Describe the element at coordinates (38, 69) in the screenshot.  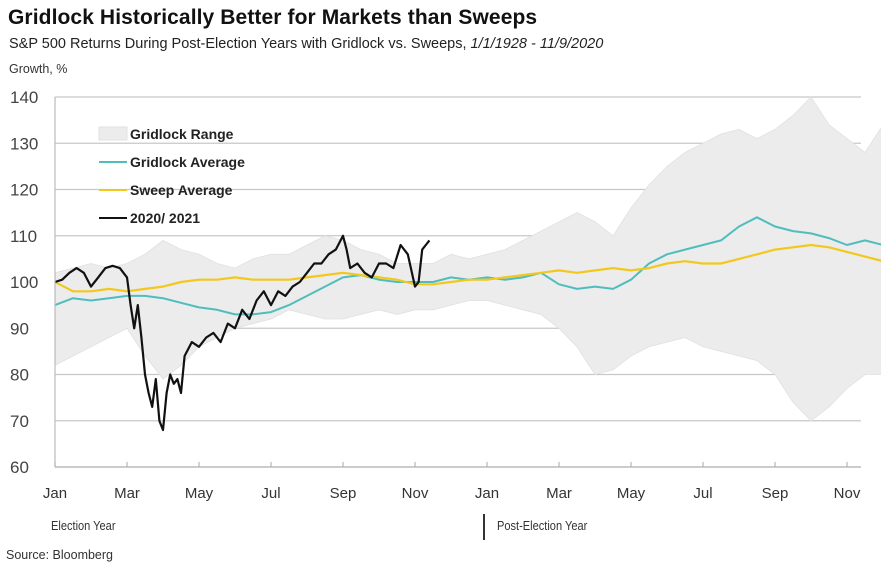
I see `y-axis-label: Growth, %` at that location.